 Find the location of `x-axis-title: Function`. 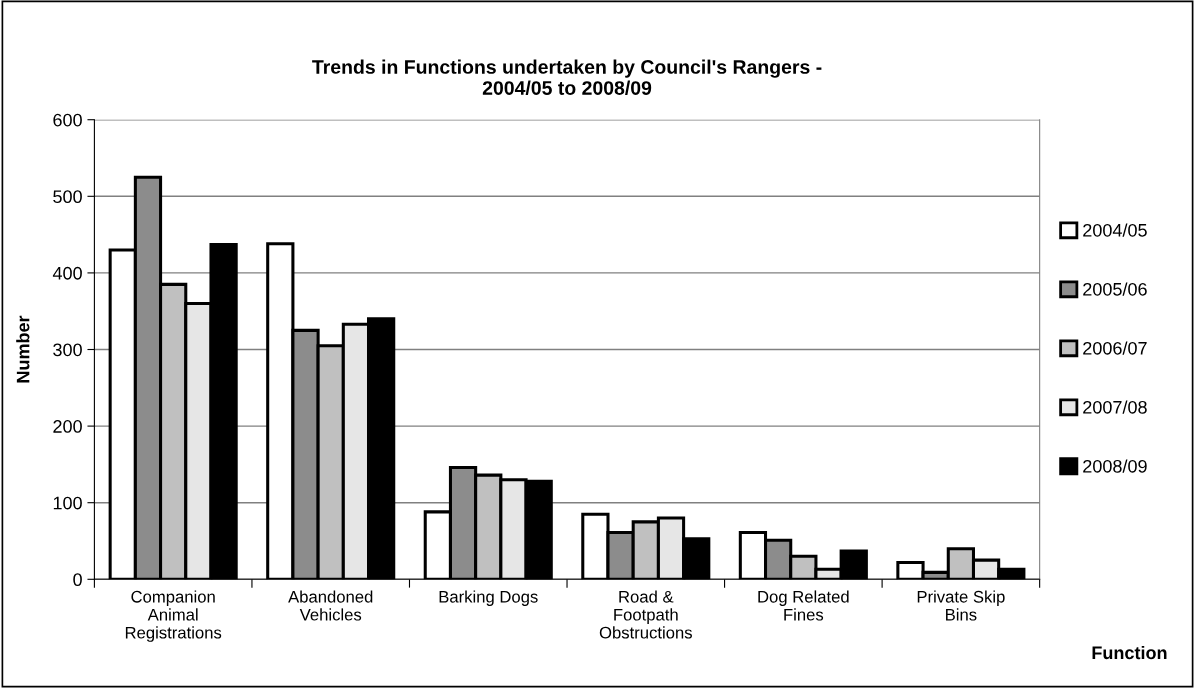

x-axis-title: Function is located at coordinates (1129, 652).